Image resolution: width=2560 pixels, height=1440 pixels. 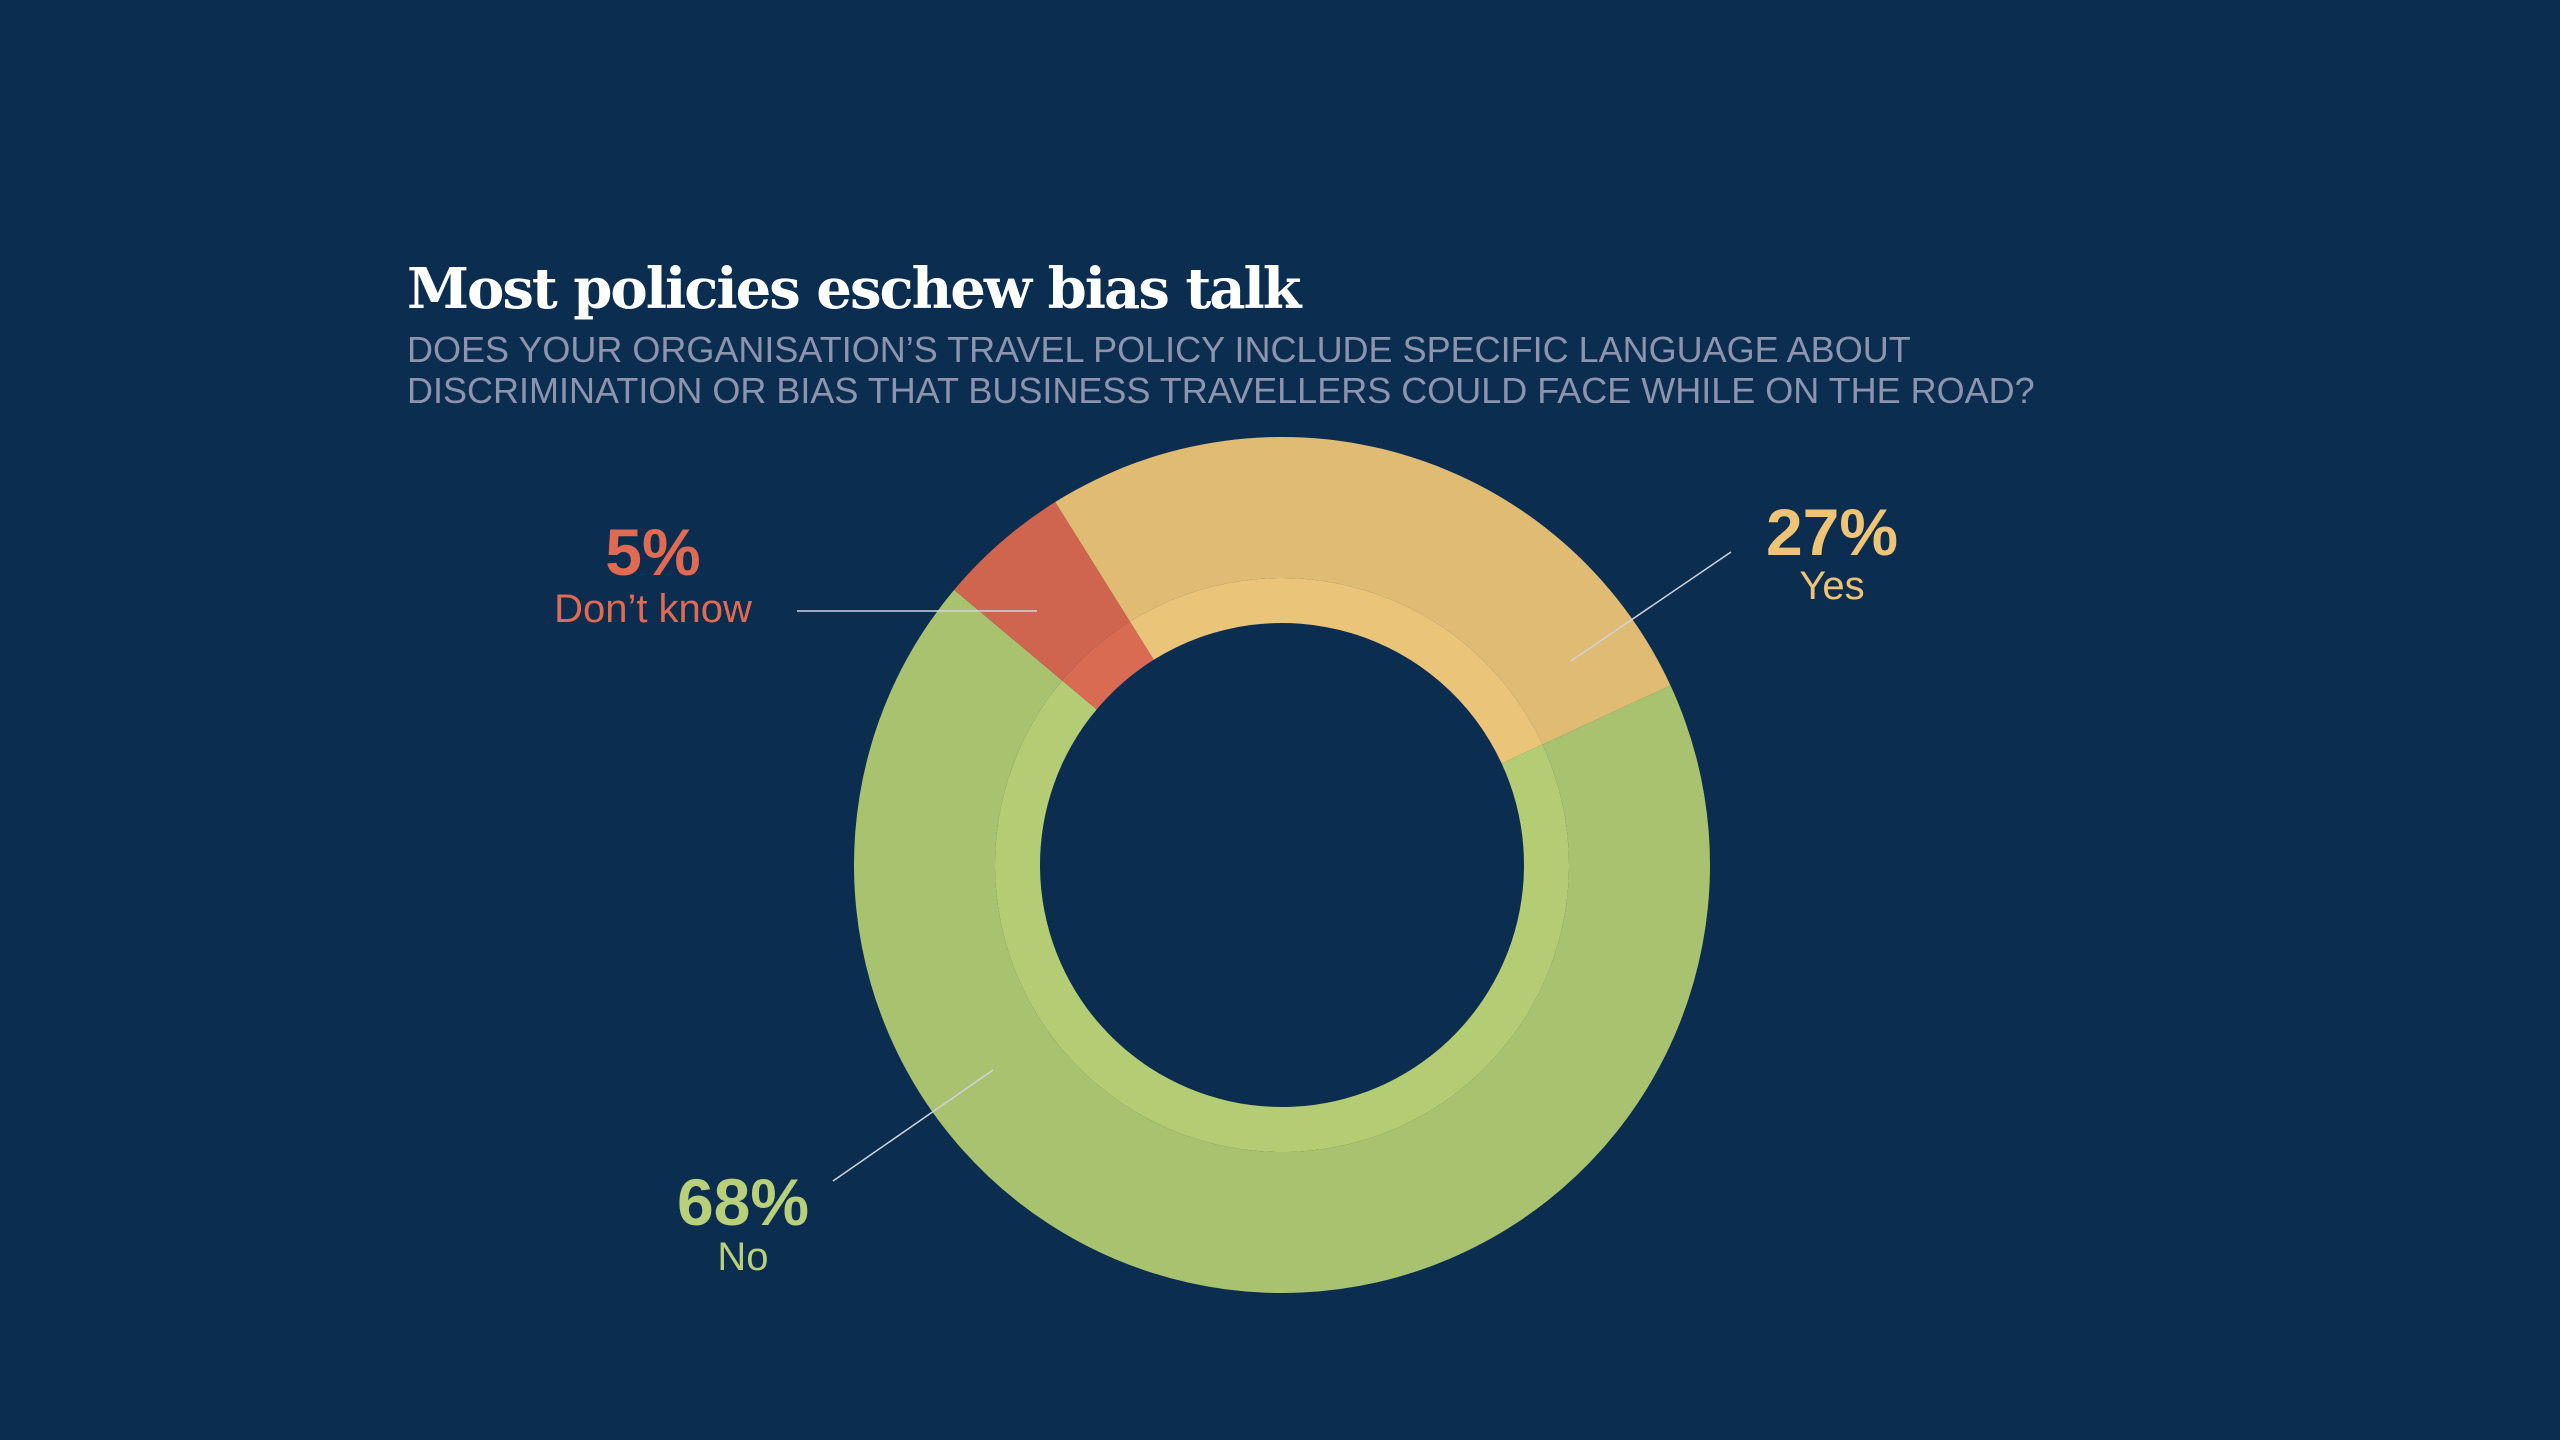 What do you see at coordinates (1831, 586) in the screenshot?
I see `data-label-yes-name: Yes` at bounding box center [1831, 586].